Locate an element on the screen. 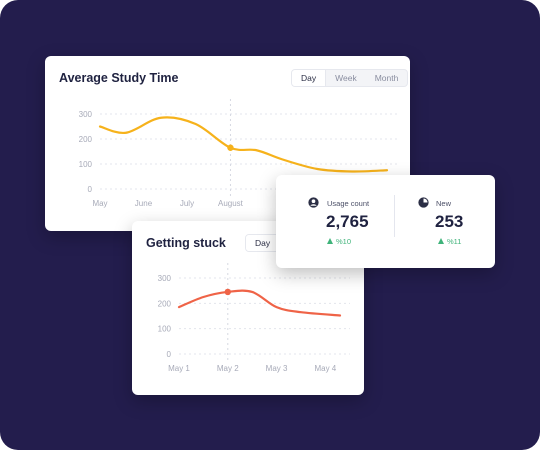 The height and width of the screenshot is (450, 540). x-tick-label: May is located at coordinates (99, 203).